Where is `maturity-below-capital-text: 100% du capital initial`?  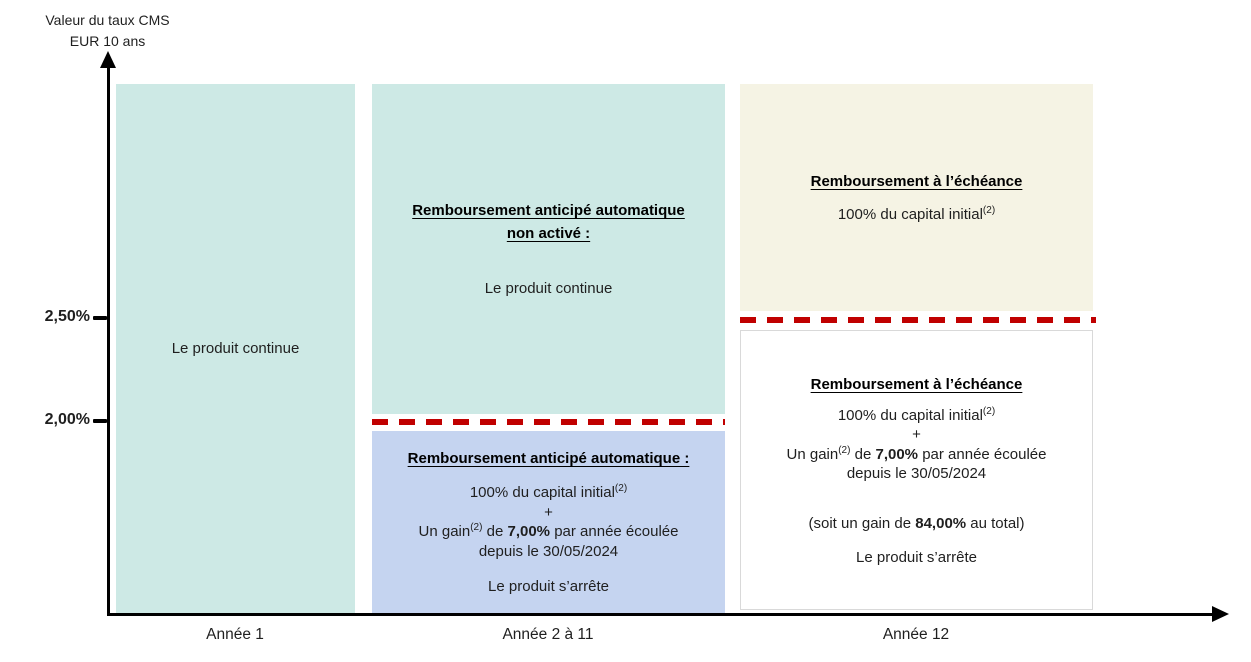
maturity-below-capital-text: 100% du capital initial is located at coordinates (910, 415).